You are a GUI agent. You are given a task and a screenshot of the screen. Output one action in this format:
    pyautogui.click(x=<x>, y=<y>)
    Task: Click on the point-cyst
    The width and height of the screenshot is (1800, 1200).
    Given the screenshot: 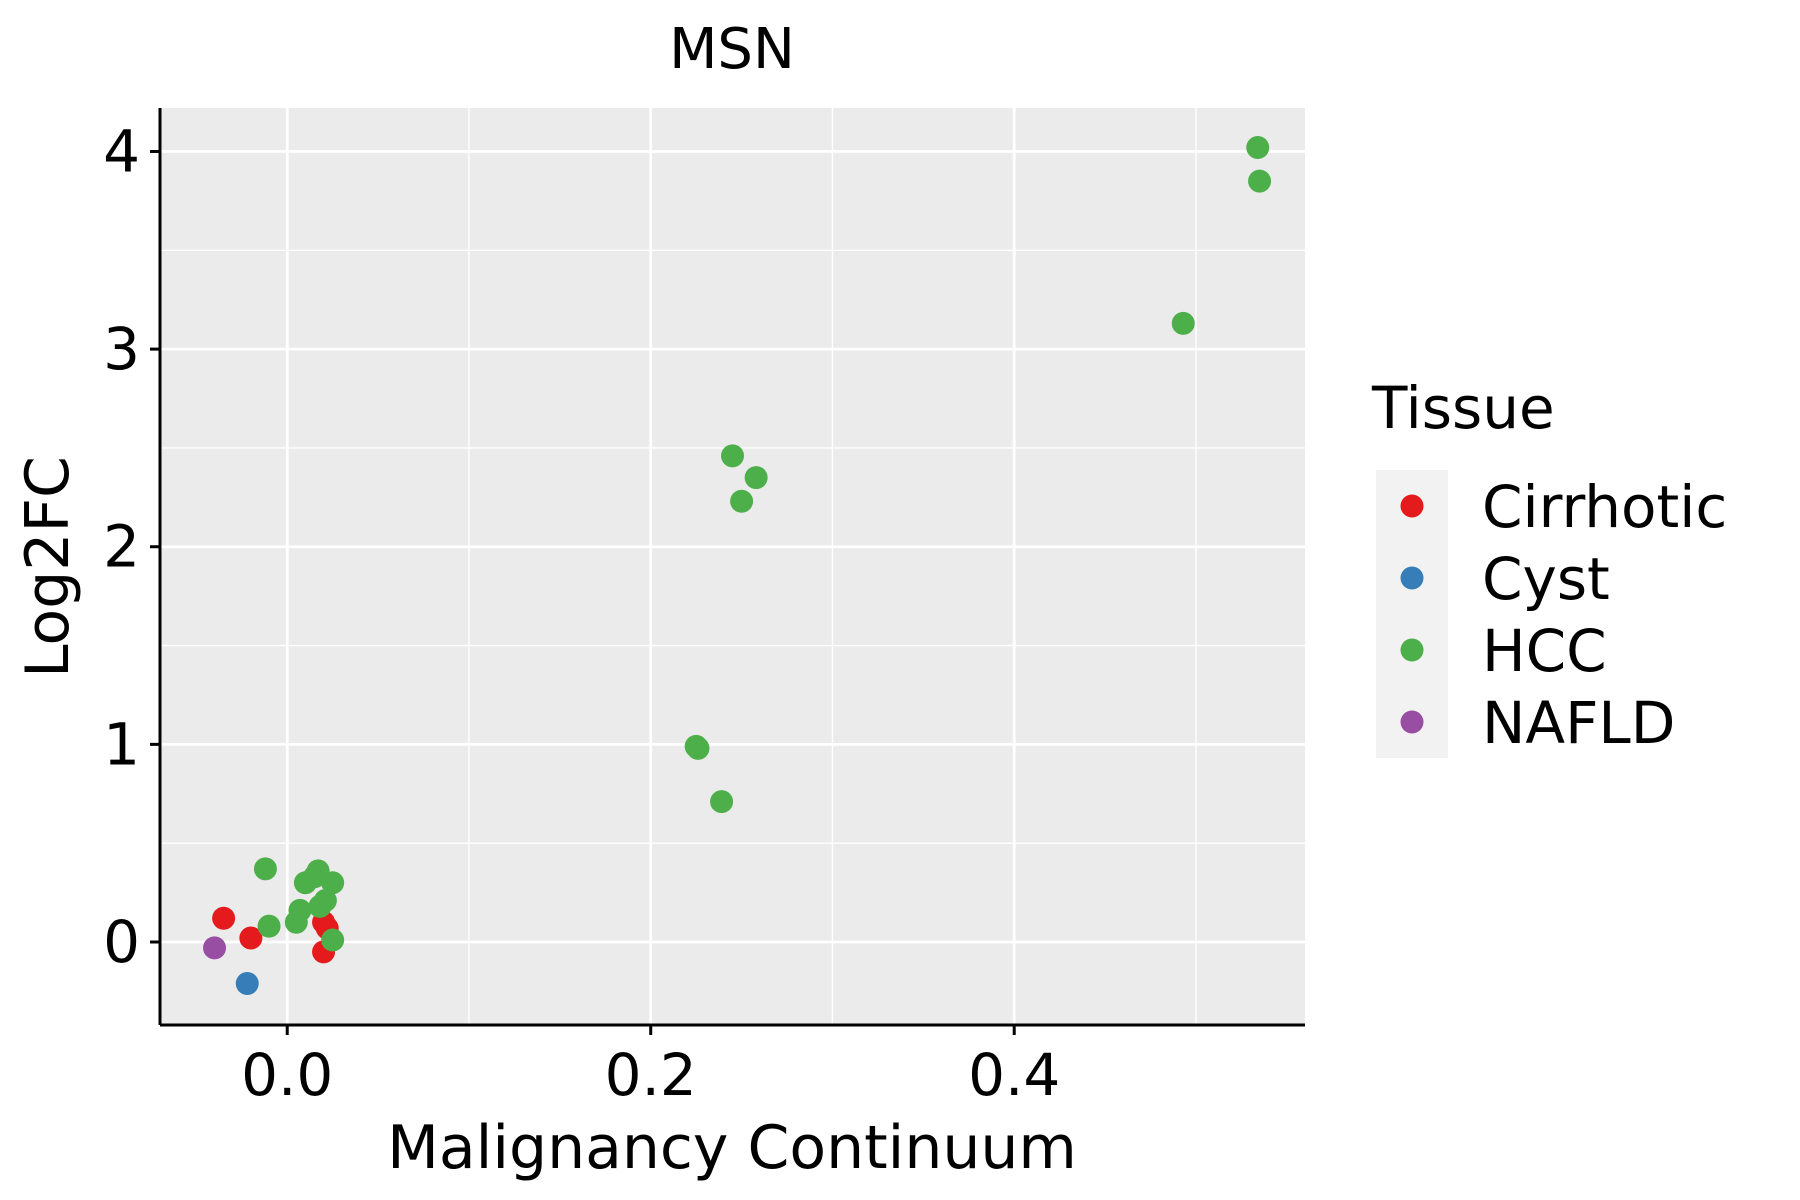 What is the action you would take?
    pyautogui.click(x=247, y=983)
    